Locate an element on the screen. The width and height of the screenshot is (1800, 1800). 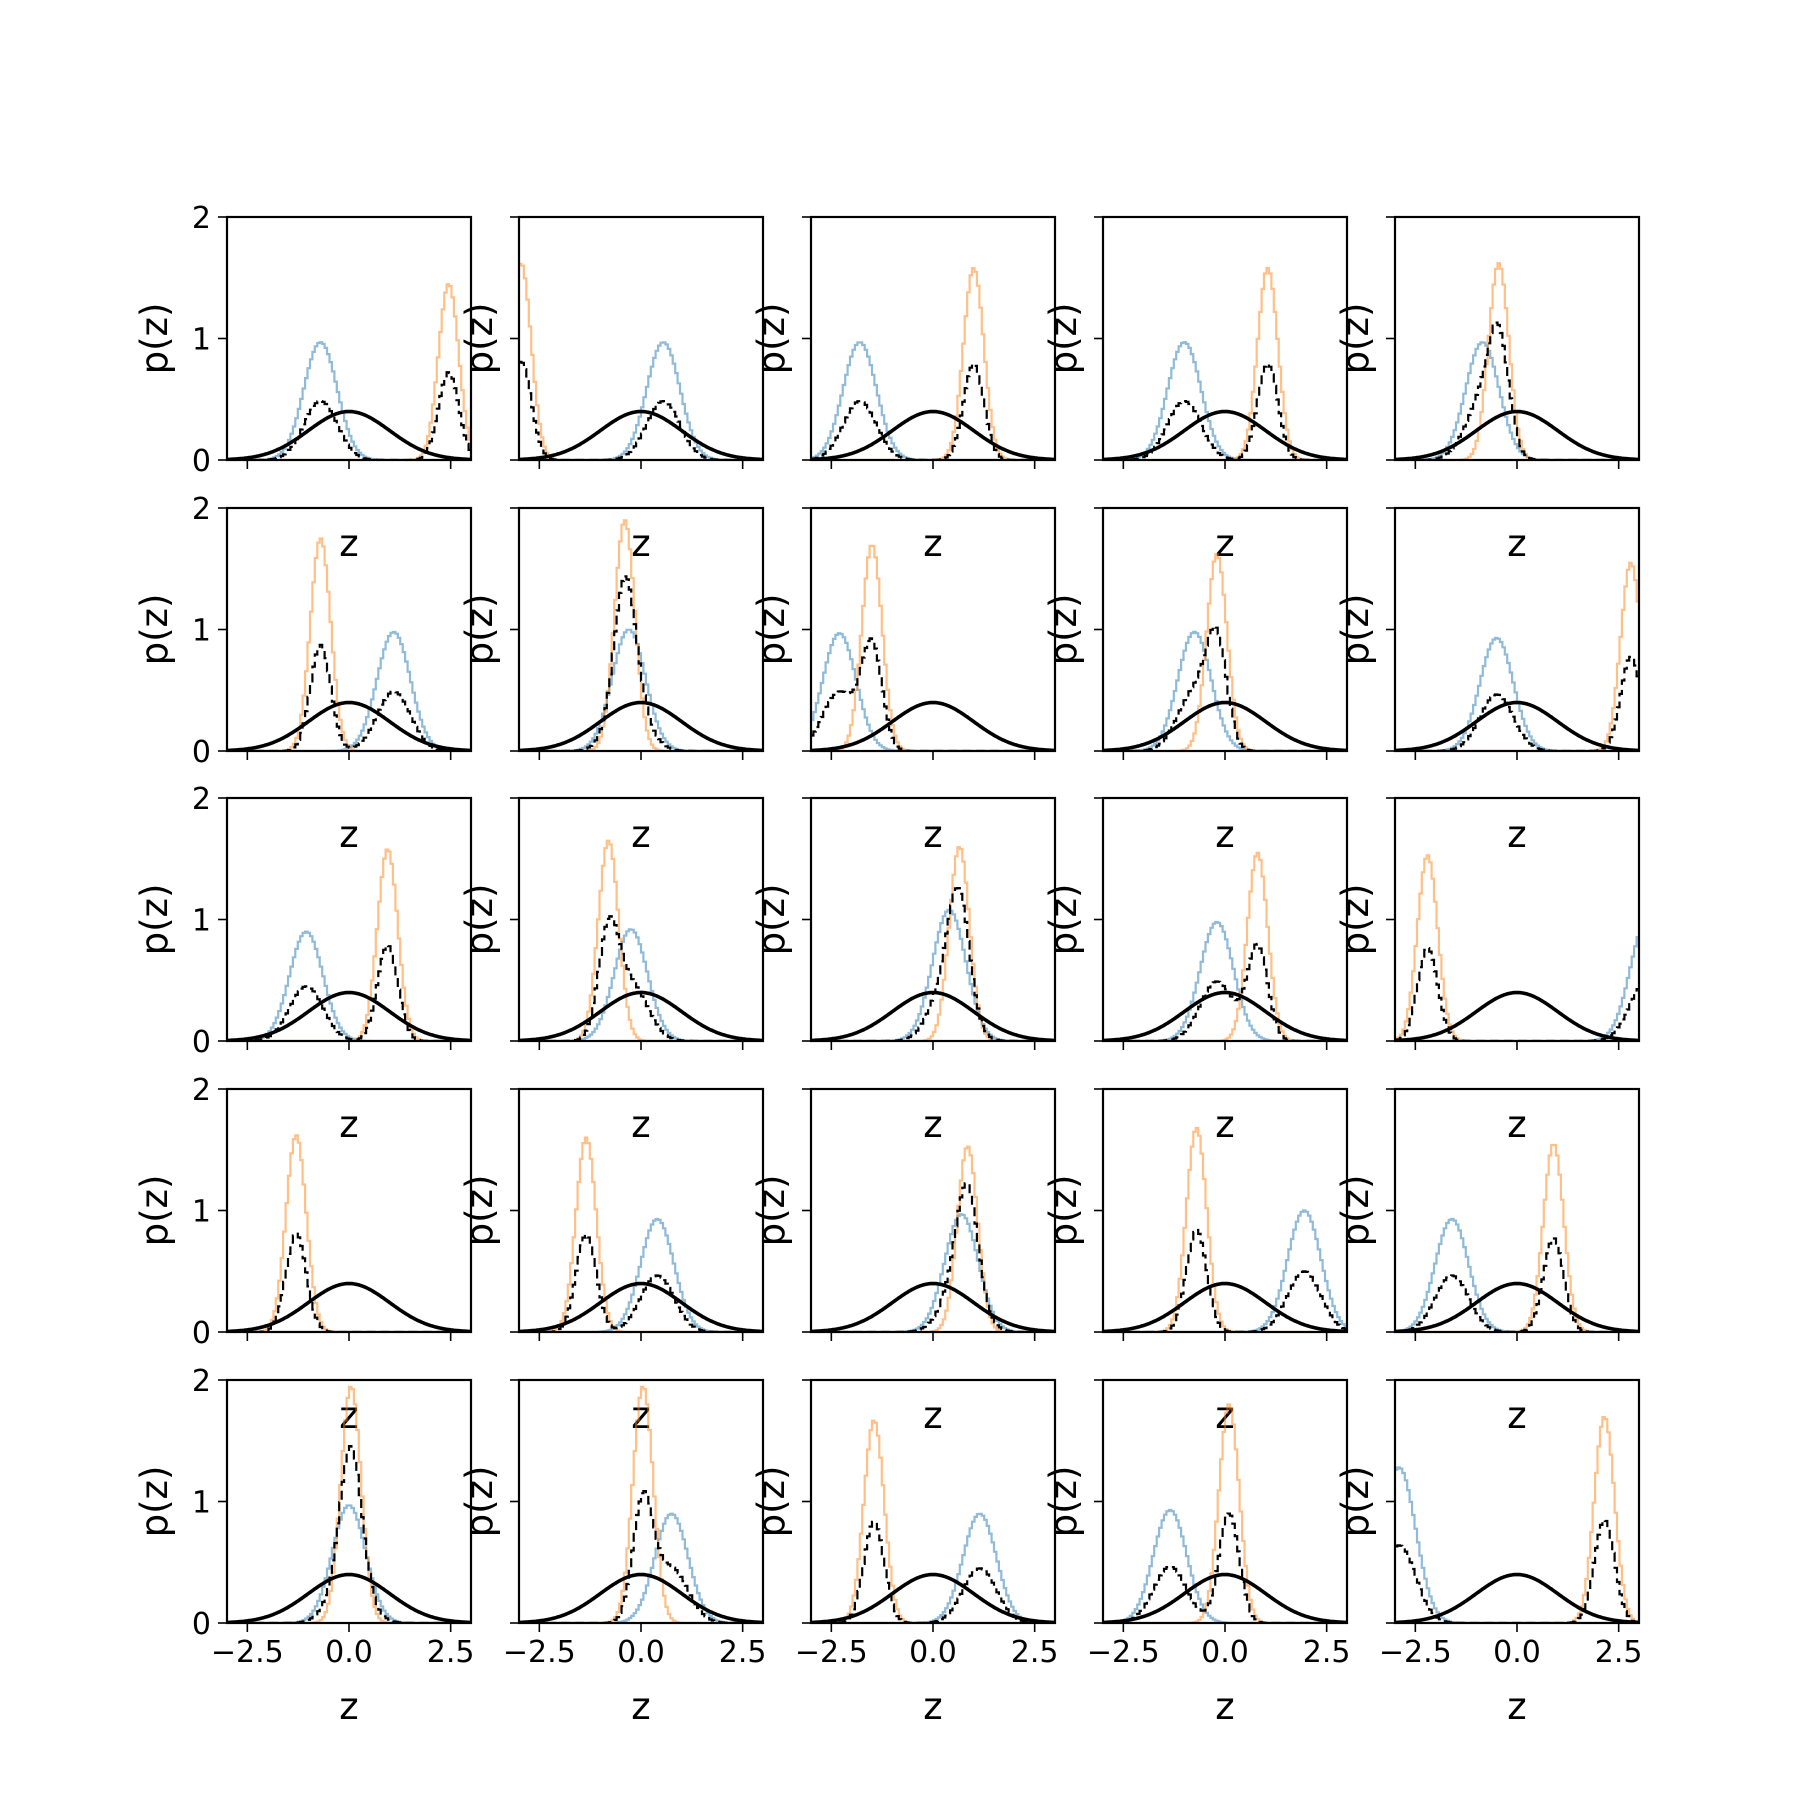
panel-r1-c4: z p(z) is located at coordinates (1195, 390).